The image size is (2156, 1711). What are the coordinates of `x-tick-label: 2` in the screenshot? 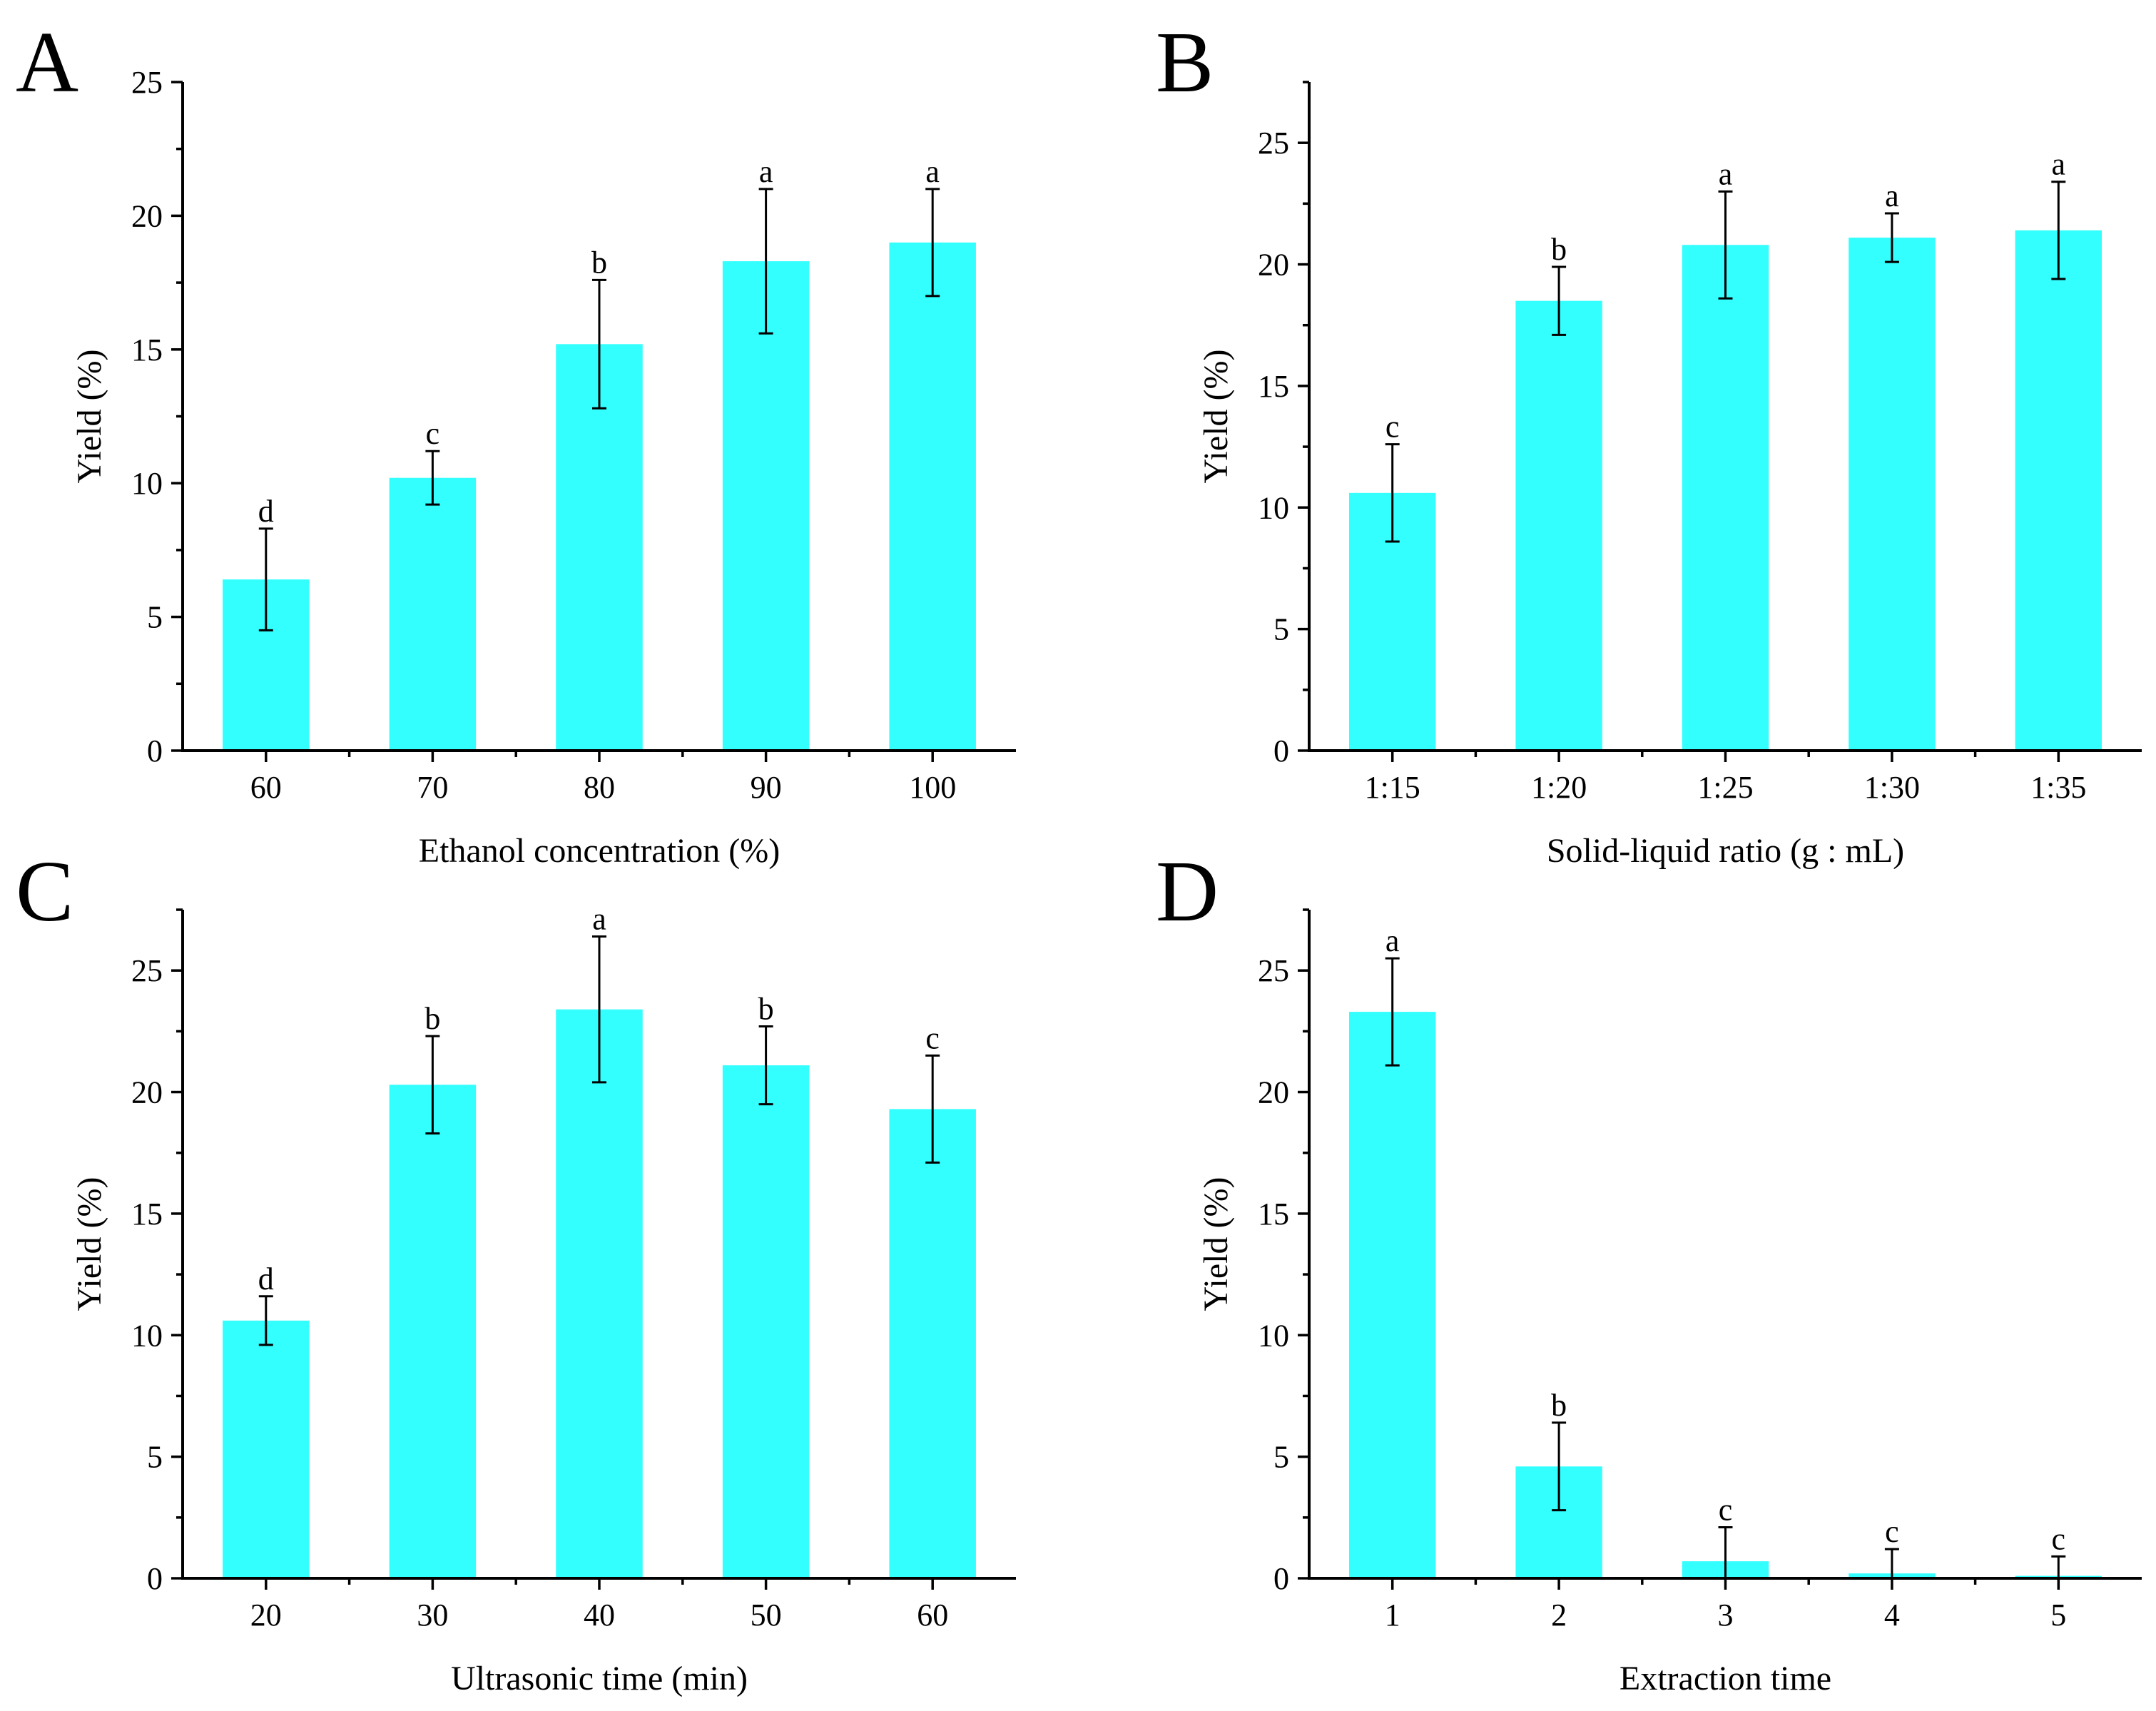 It's located at (1559, 1615).